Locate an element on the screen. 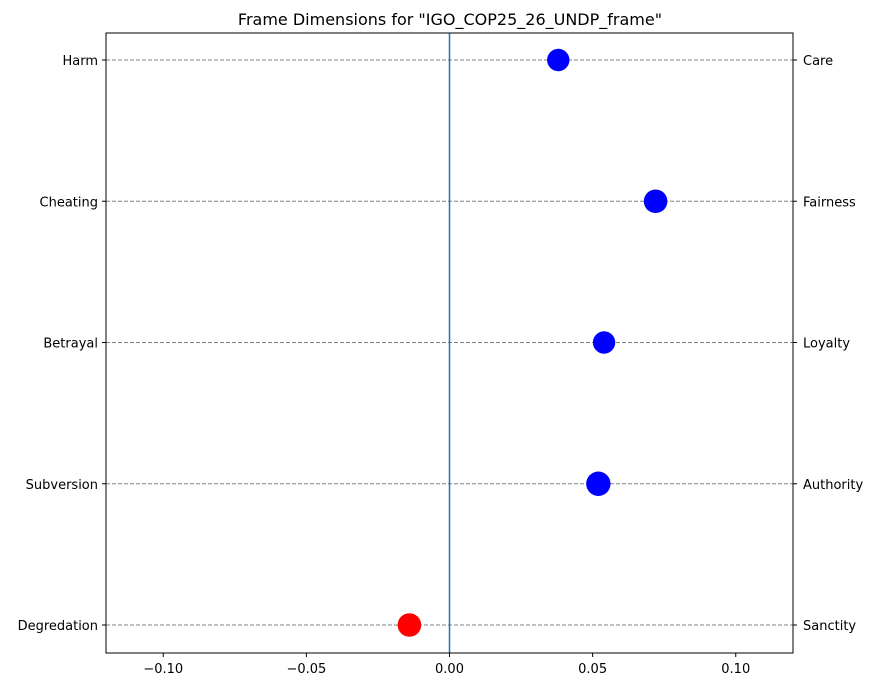 The height and width of the screenshot is (687, 877). right-tick-label: Loyalty is located at coordinates (826, 344).